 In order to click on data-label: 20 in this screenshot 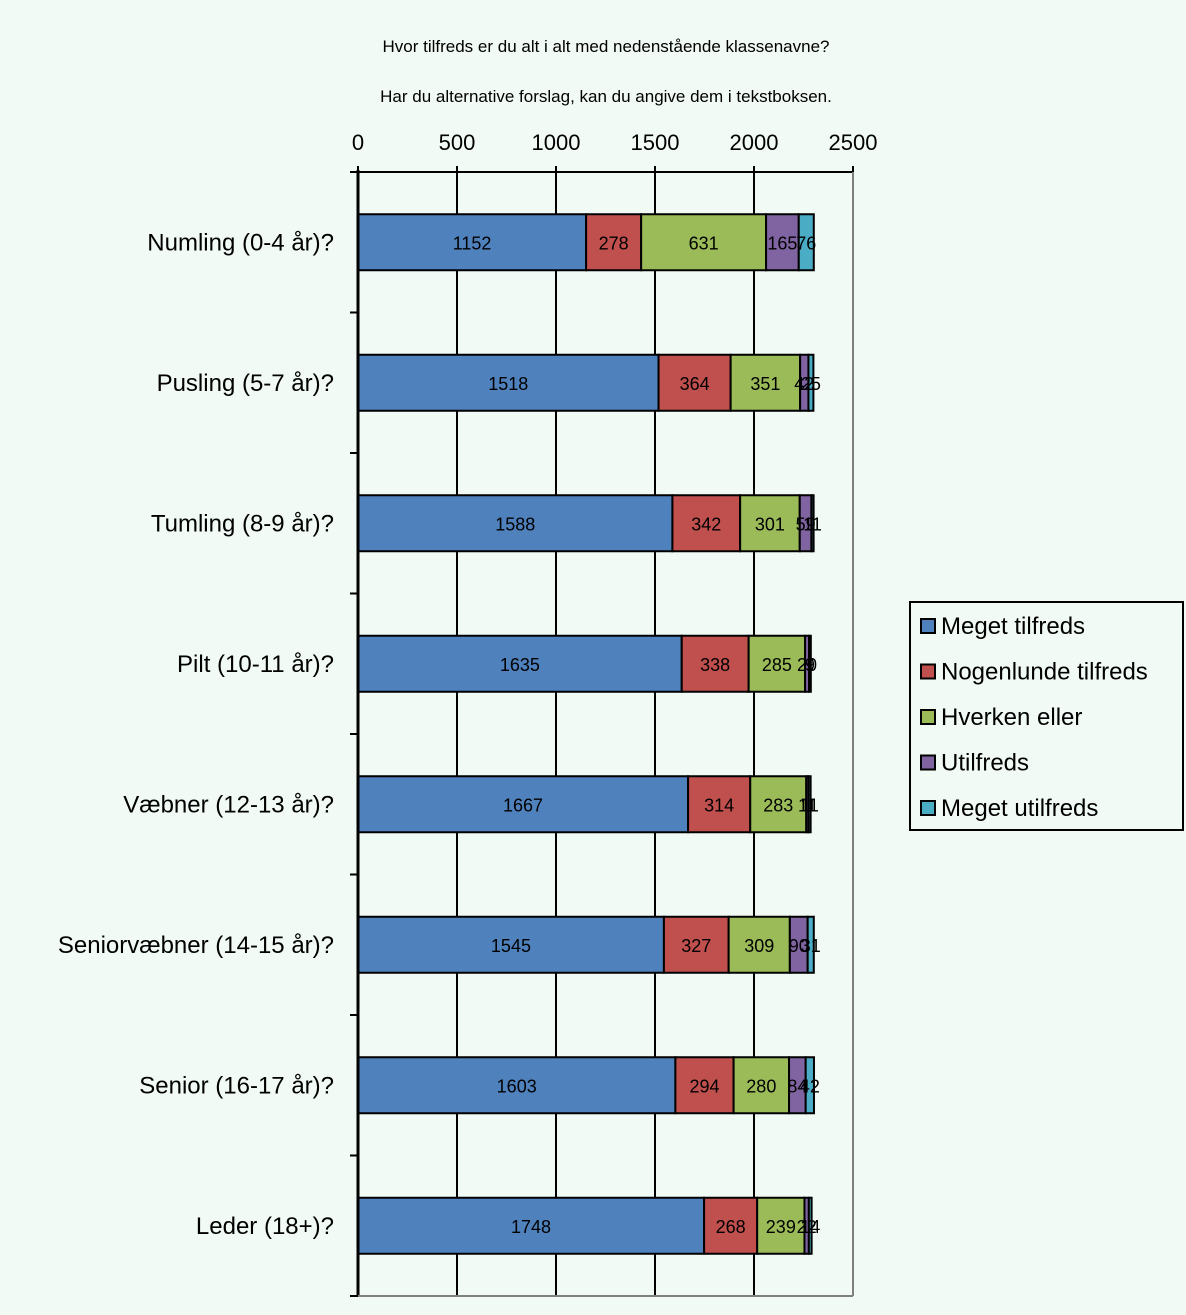, I will do `click(807, 665)`.